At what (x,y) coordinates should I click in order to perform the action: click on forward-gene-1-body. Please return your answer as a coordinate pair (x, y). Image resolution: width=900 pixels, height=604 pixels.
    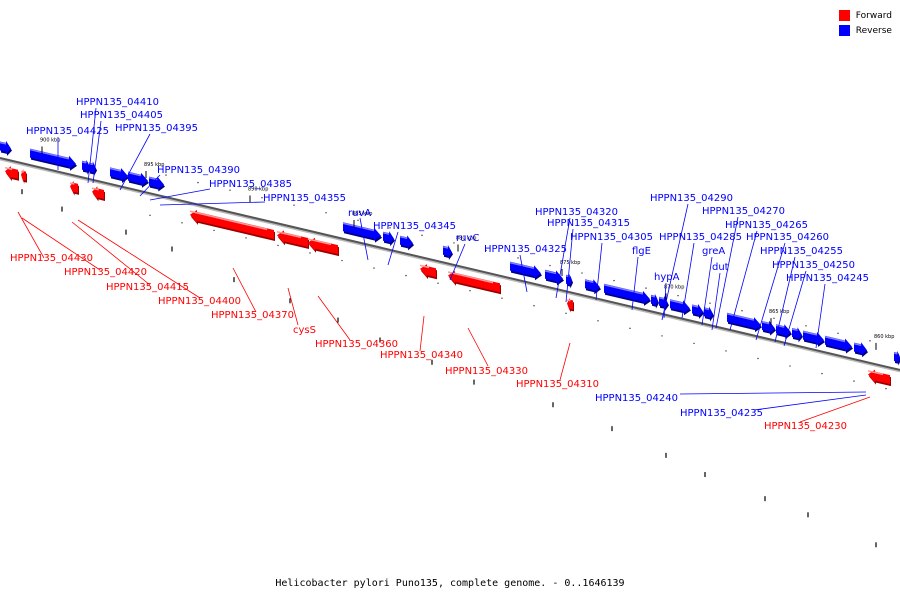
    Looking at the image, I should click on (11, 173).